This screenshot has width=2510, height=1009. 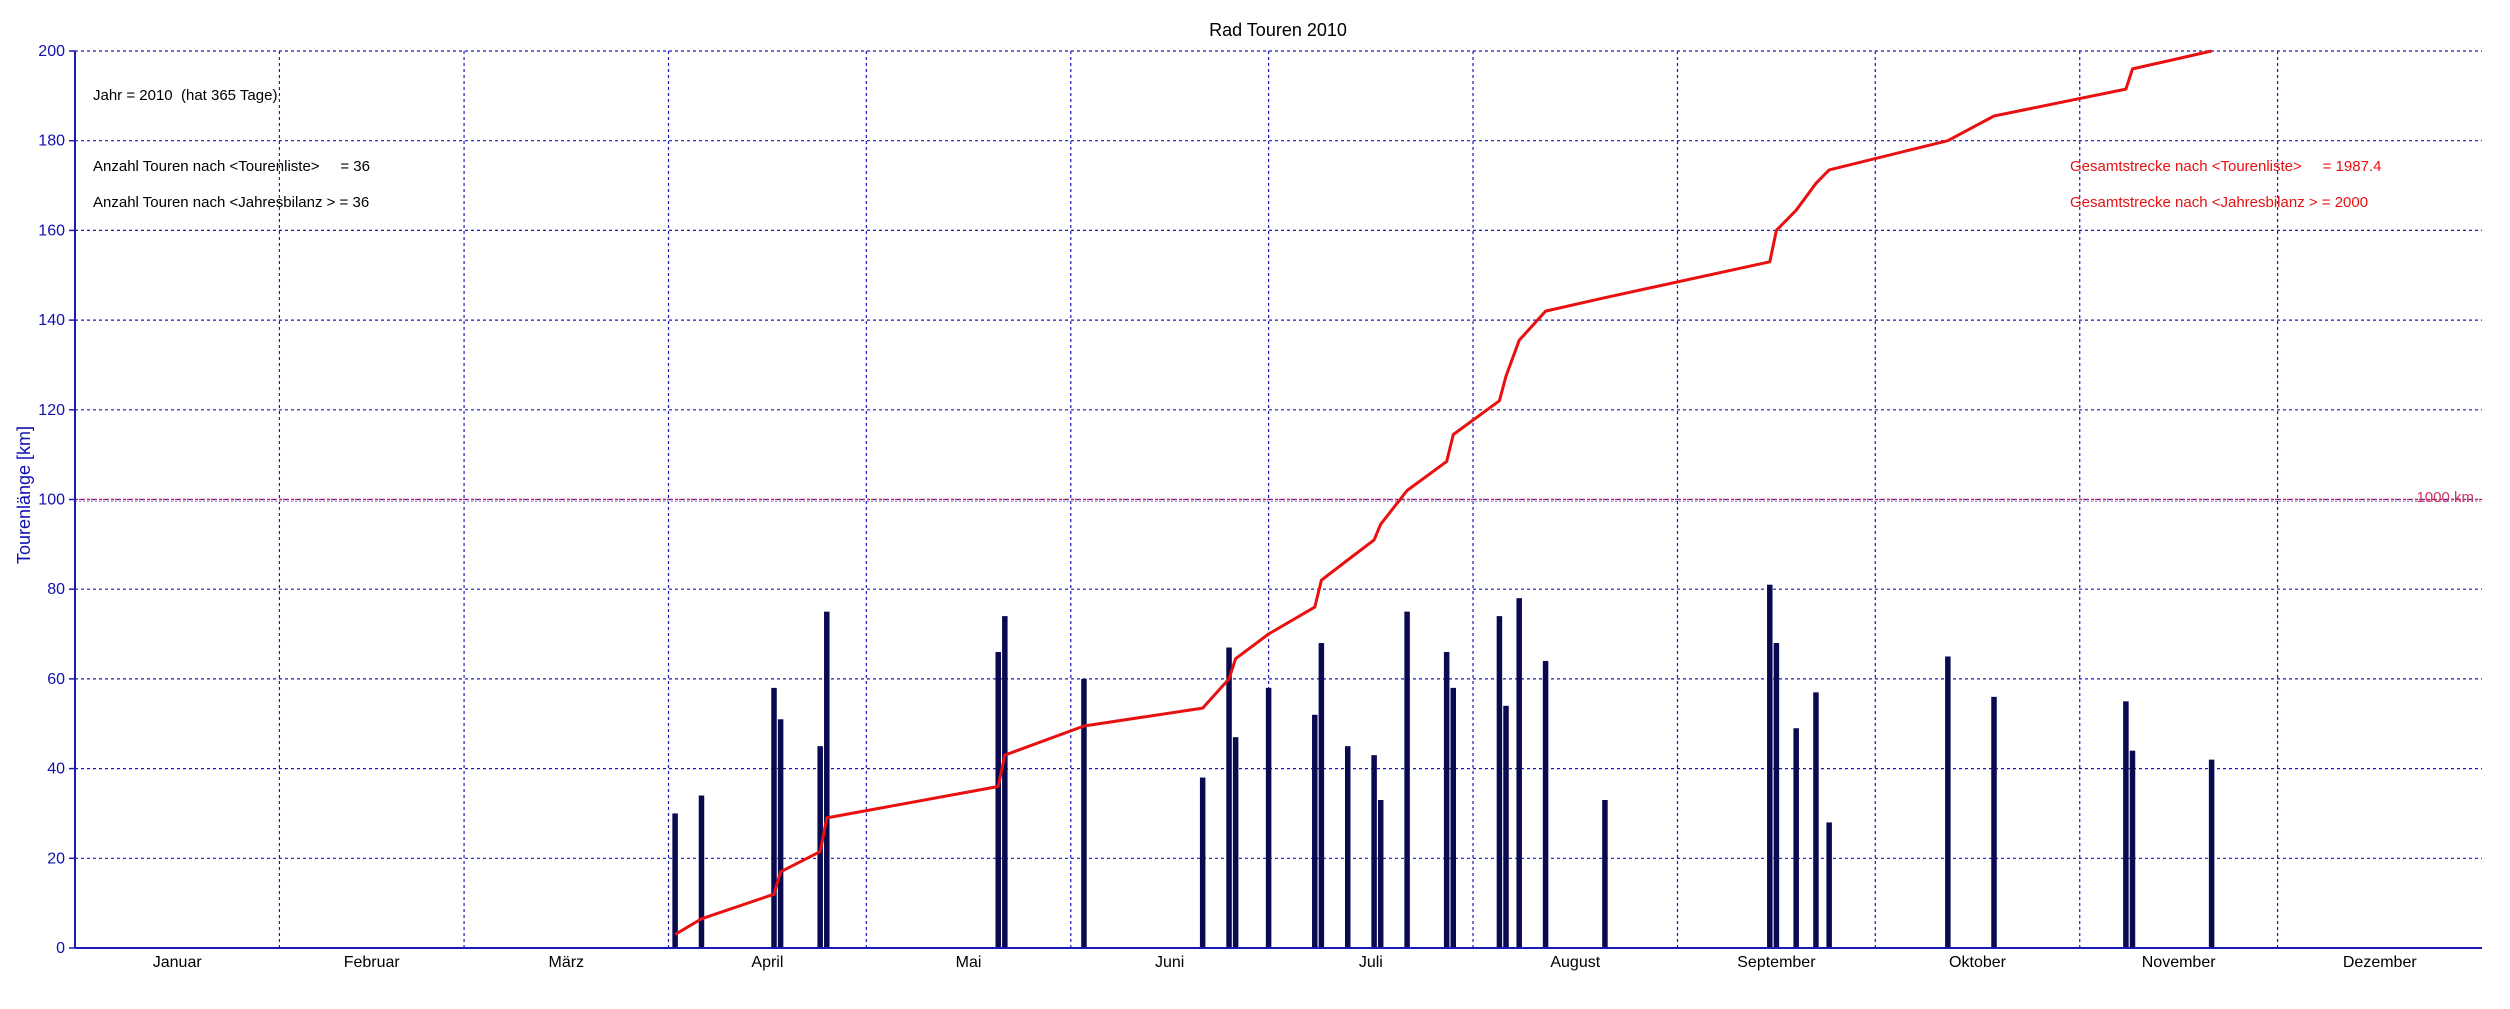 I want to click on x-tick-label: Juni, so click(x=1169, y=962).